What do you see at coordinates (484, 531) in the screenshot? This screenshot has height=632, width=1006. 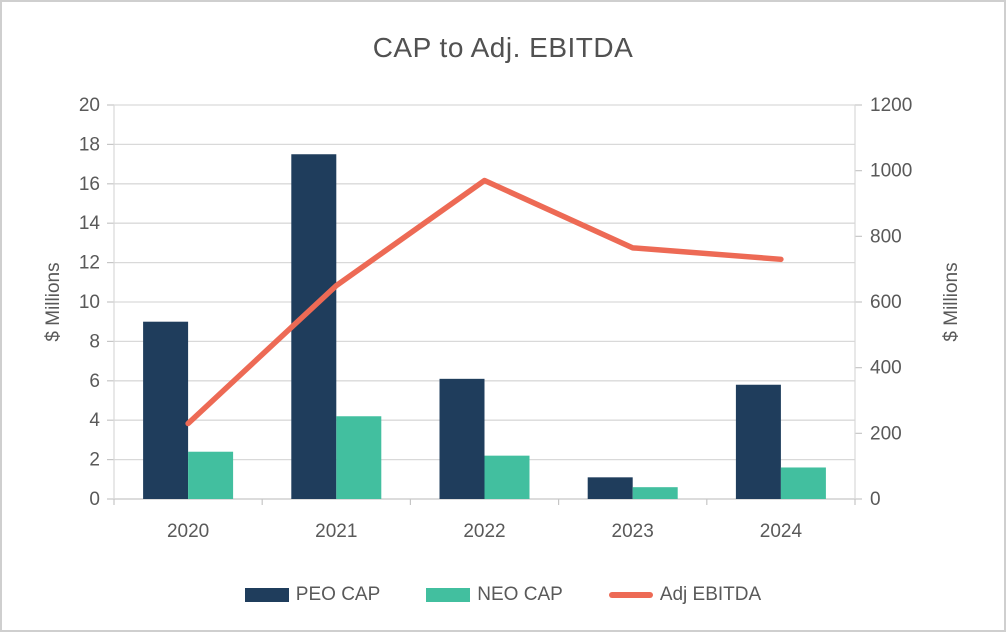 I see `x-axis-category-label: 2022` at bounding box center [484, 531].